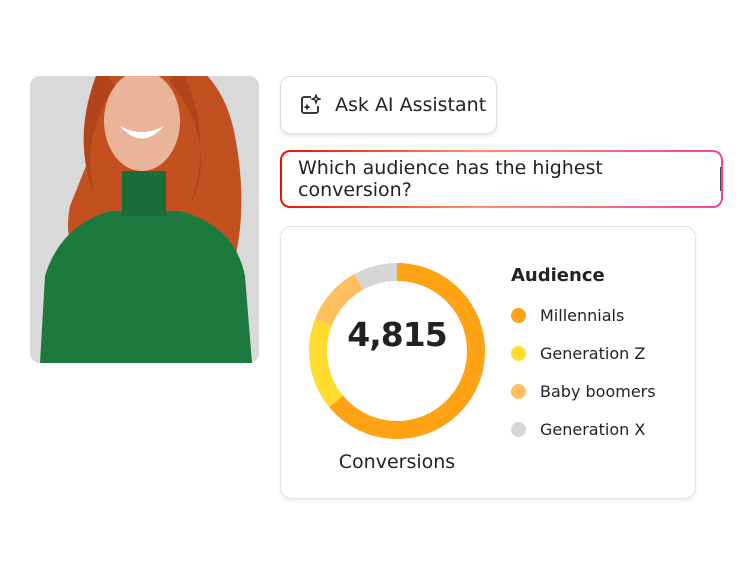 The image size is (750, 563). Describe the element at coordinates (339, 299) in the screenshot. I see `donut-segment-baby-boomers` at that location.